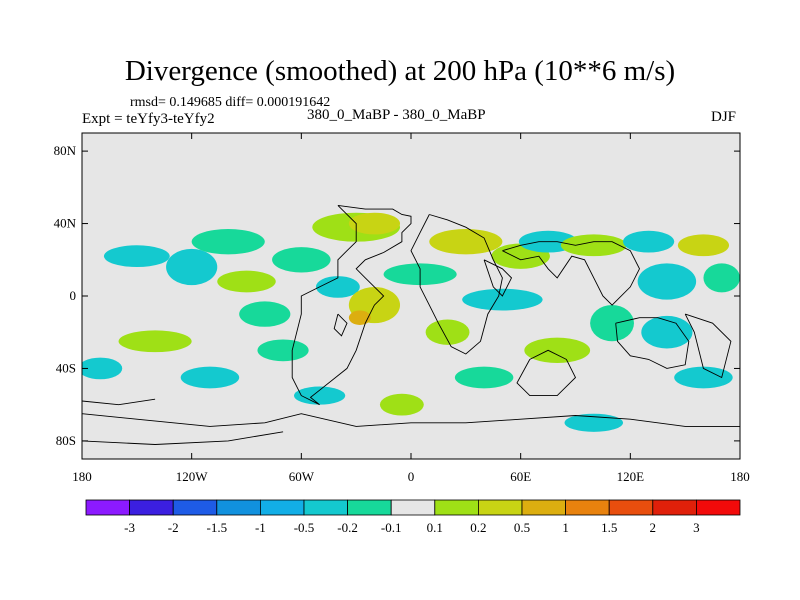  What do you see at coordinates (411, 476) in the screenshot?
I see `x-tick-label-3: 0` at bounding box center [411, 476].